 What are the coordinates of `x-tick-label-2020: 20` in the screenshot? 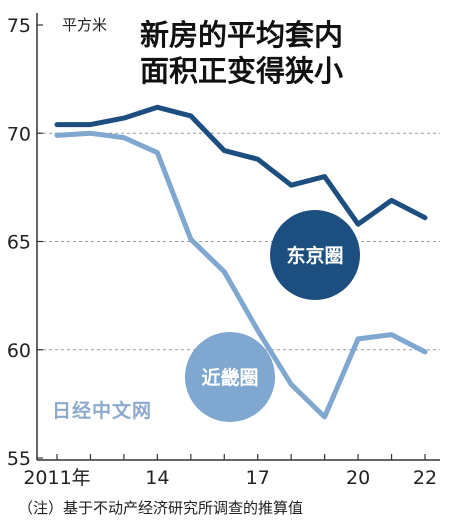 It's located at (358, 478).